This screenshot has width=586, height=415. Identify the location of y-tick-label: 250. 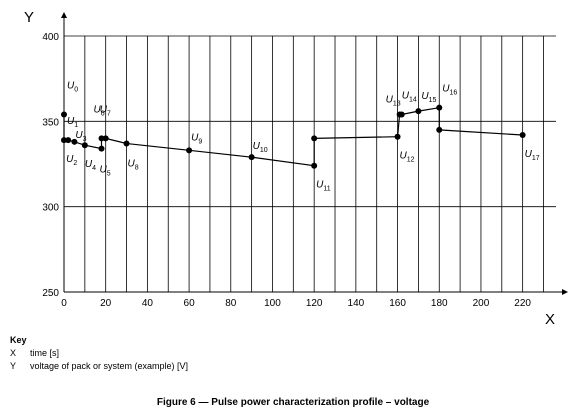
(50, 293).